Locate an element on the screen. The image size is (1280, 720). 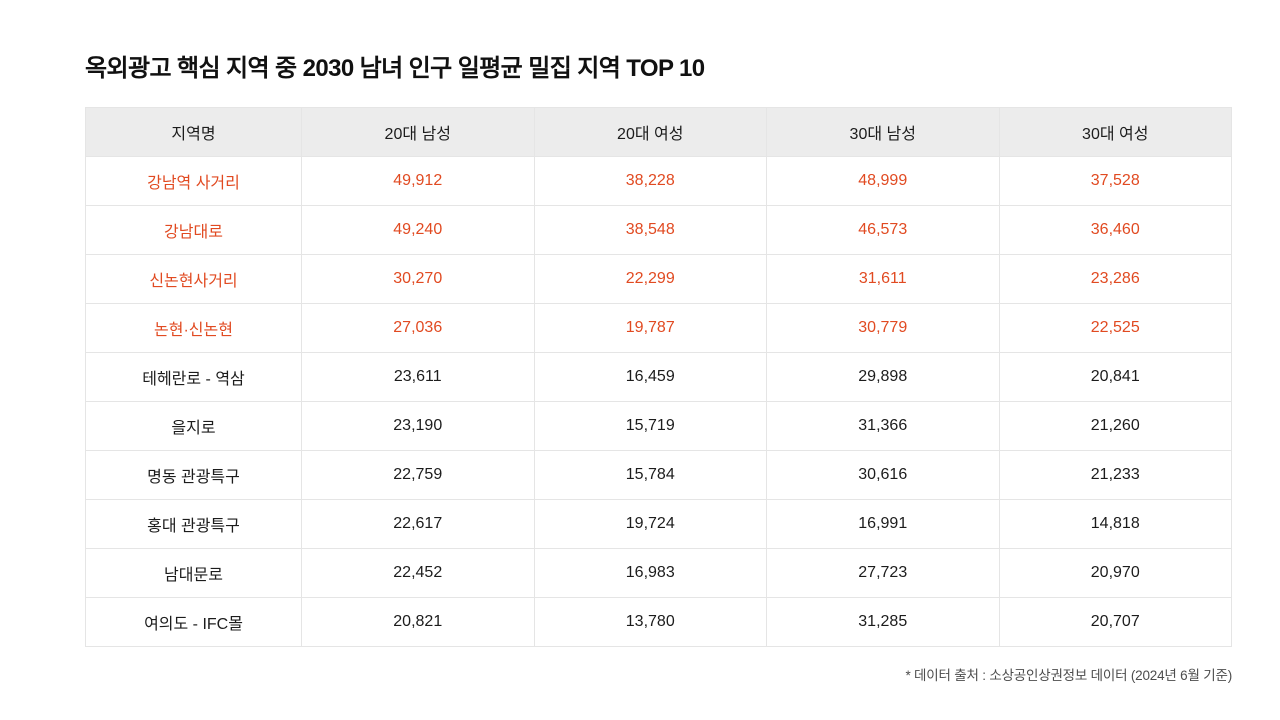
value-cell: 21,260 is located at coordinates (1115, 426).